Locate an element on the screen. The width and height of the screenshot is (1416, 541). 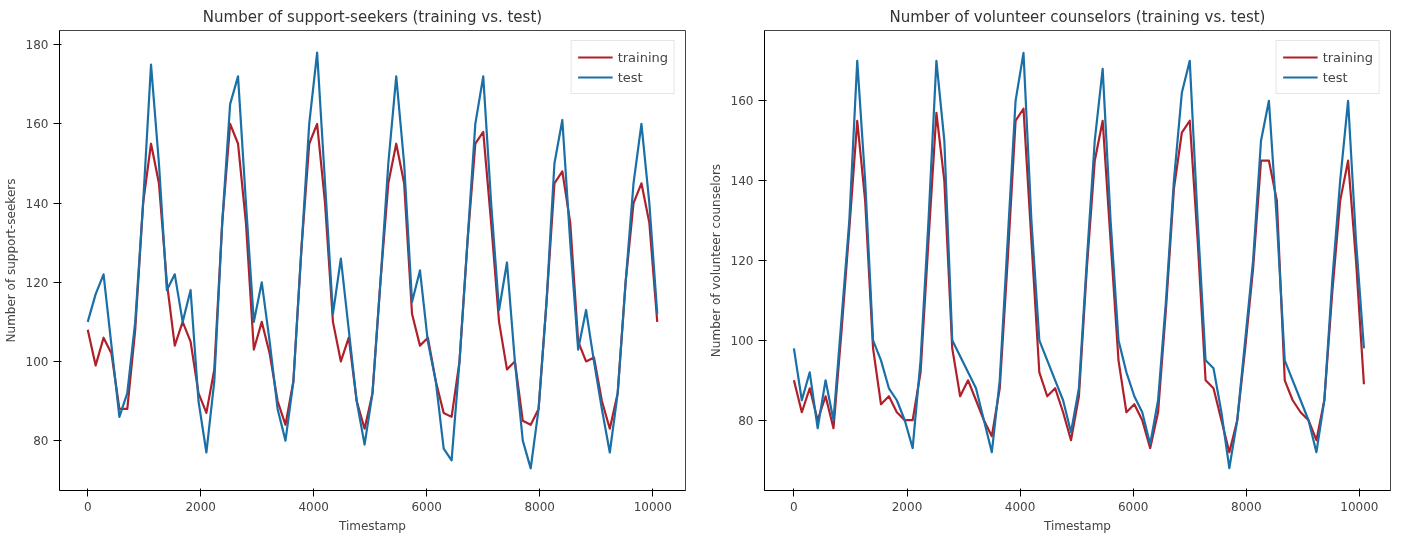
y-axis-title: Number of volunteer counselors is located at coordinates (715, 260).